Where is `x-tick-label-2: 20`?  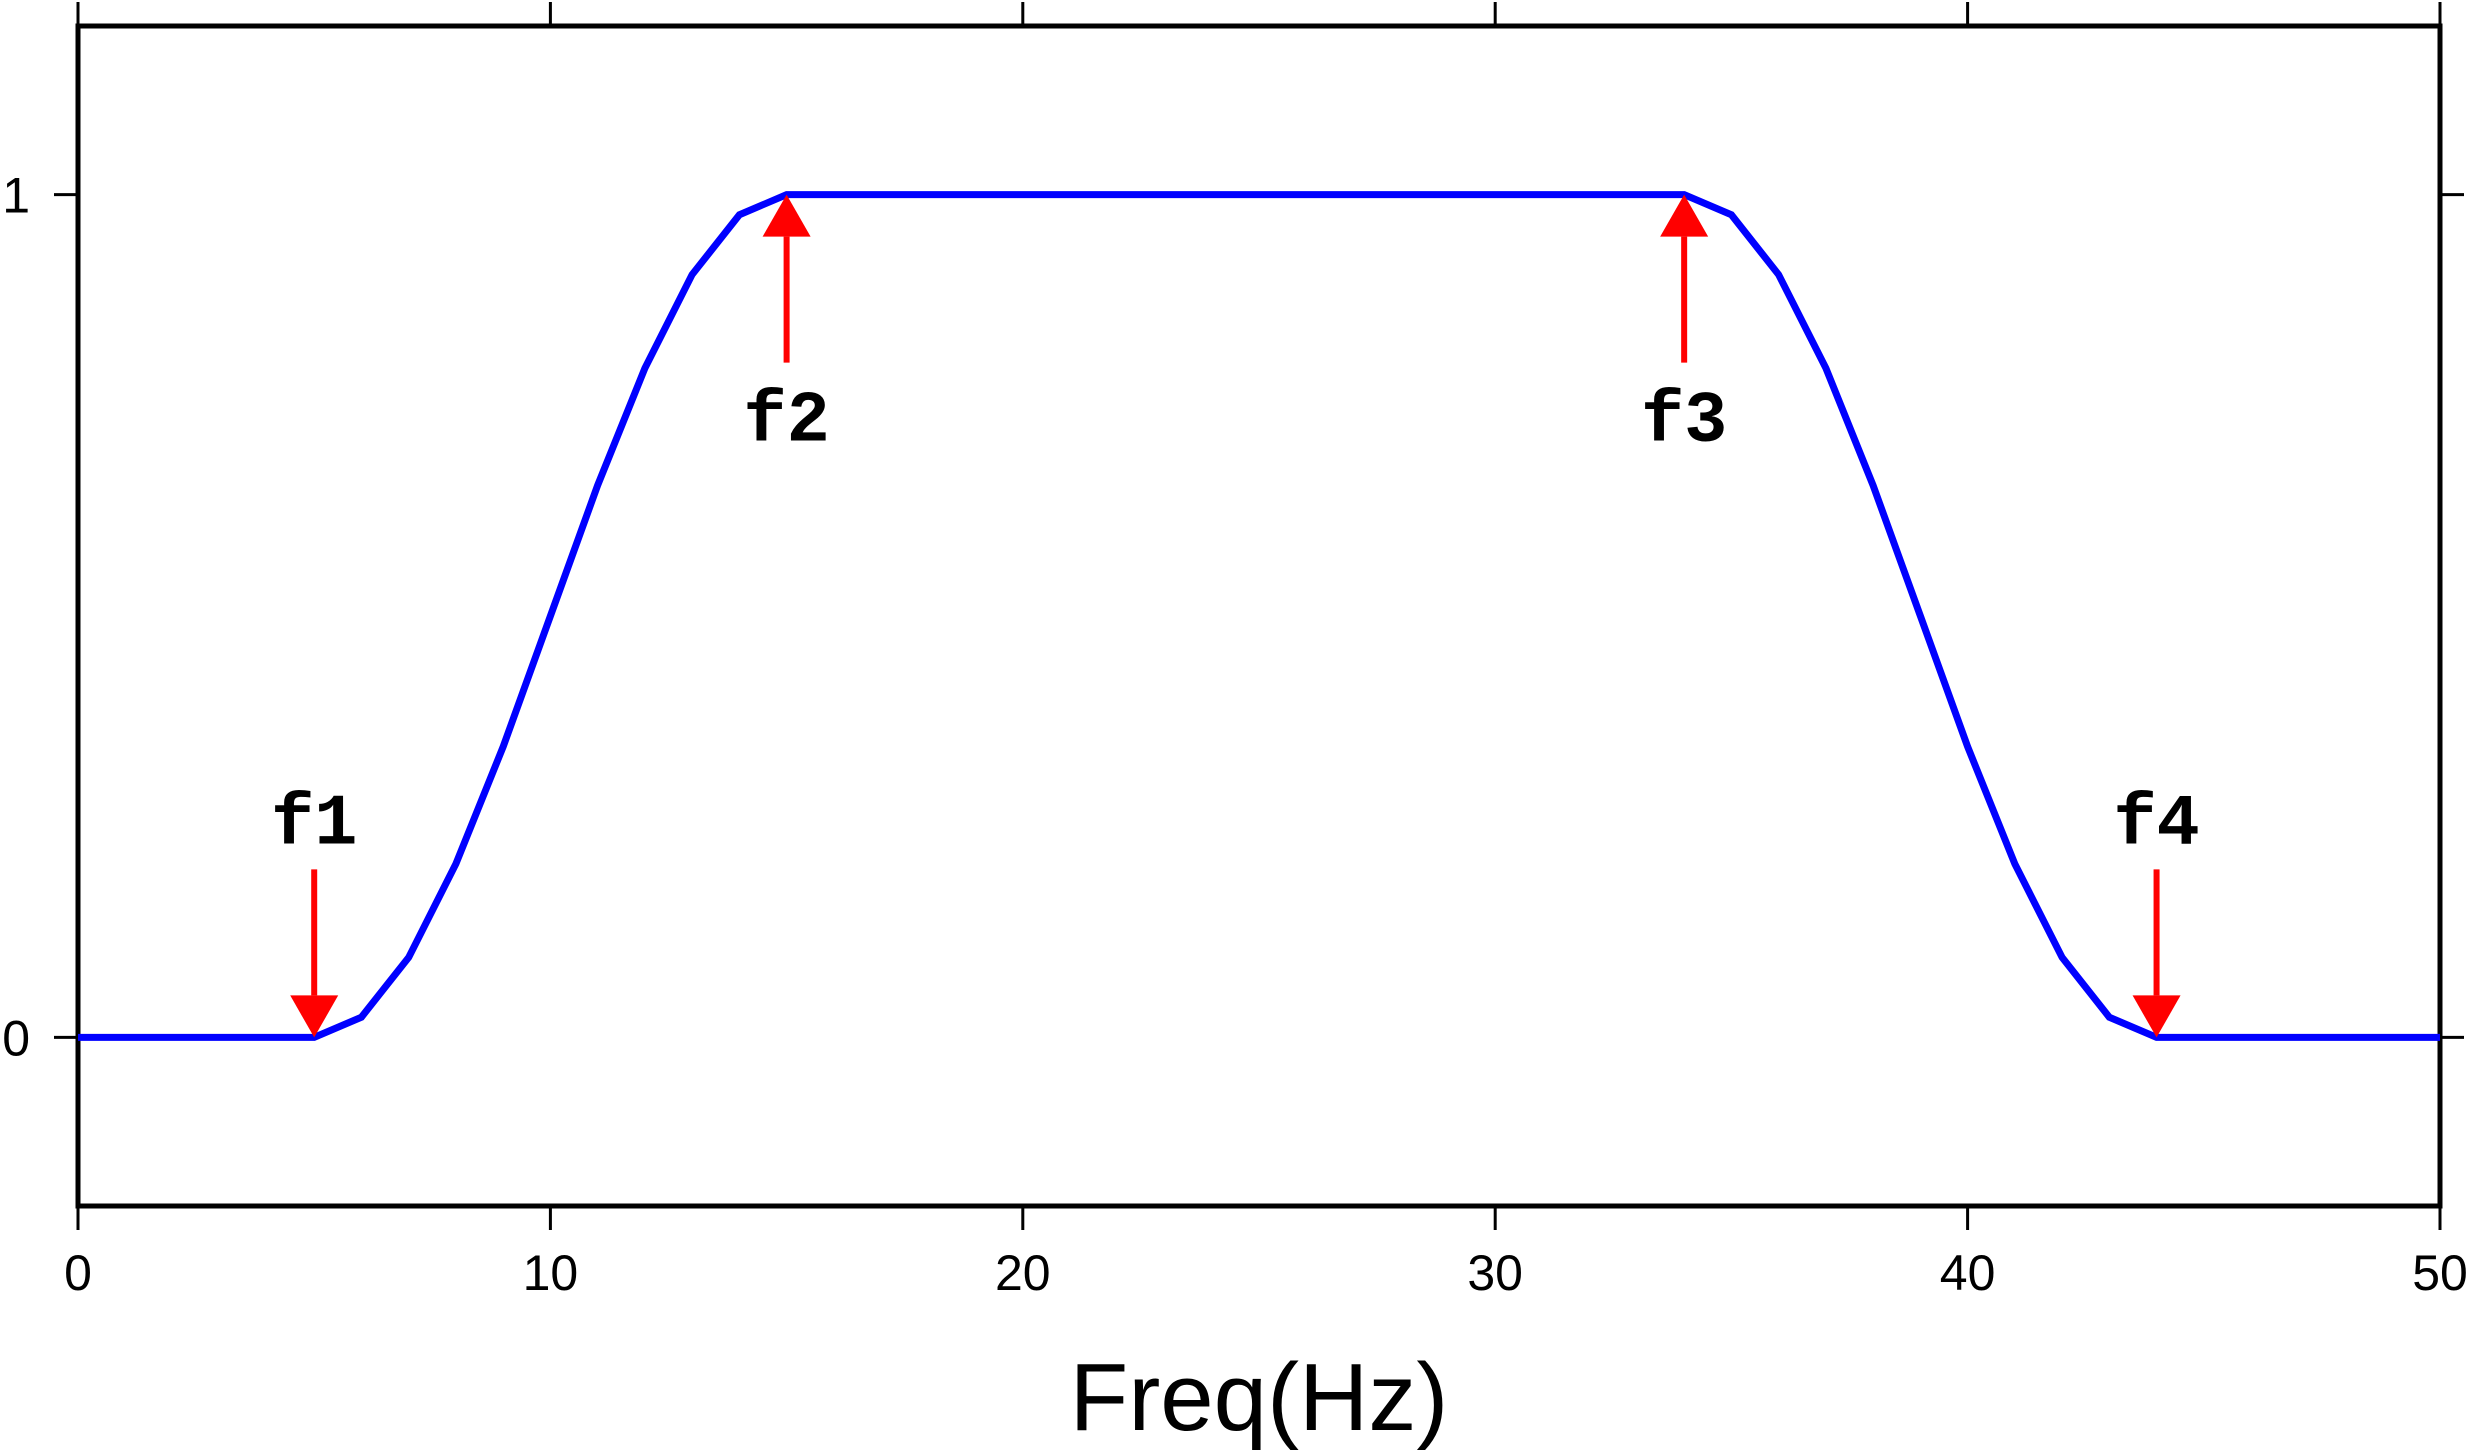
x-tick-label-2: 20 is located at coordinates (1023, 1273).